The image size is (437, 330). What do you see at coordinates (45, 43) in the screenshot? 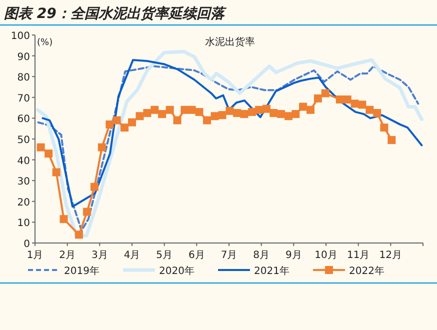
I see `y-axis-title: (%)` at bounding box center [45, 43].